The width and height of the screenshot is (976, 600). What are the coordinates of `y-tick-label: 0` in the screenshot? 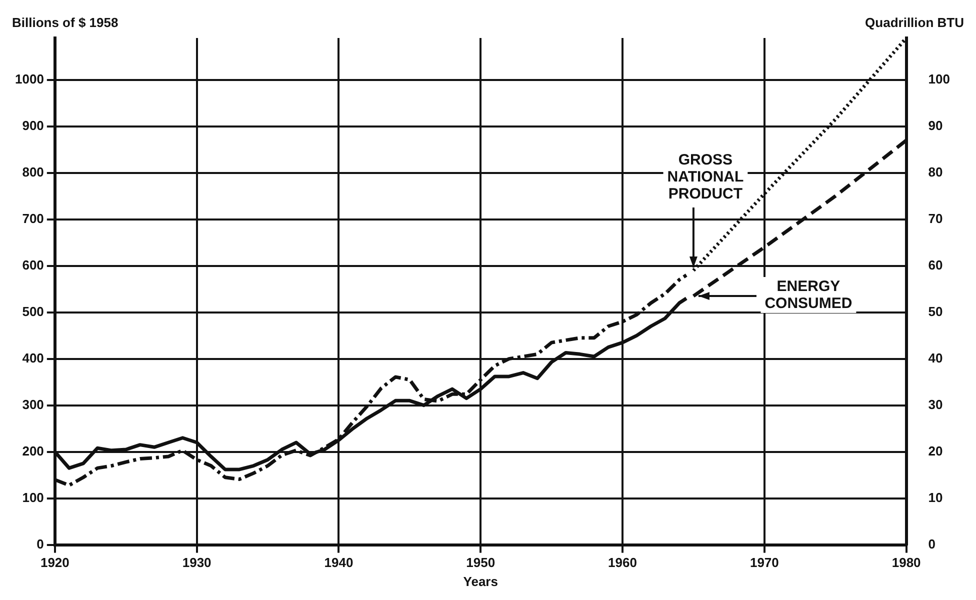 It's located at (40, 544).